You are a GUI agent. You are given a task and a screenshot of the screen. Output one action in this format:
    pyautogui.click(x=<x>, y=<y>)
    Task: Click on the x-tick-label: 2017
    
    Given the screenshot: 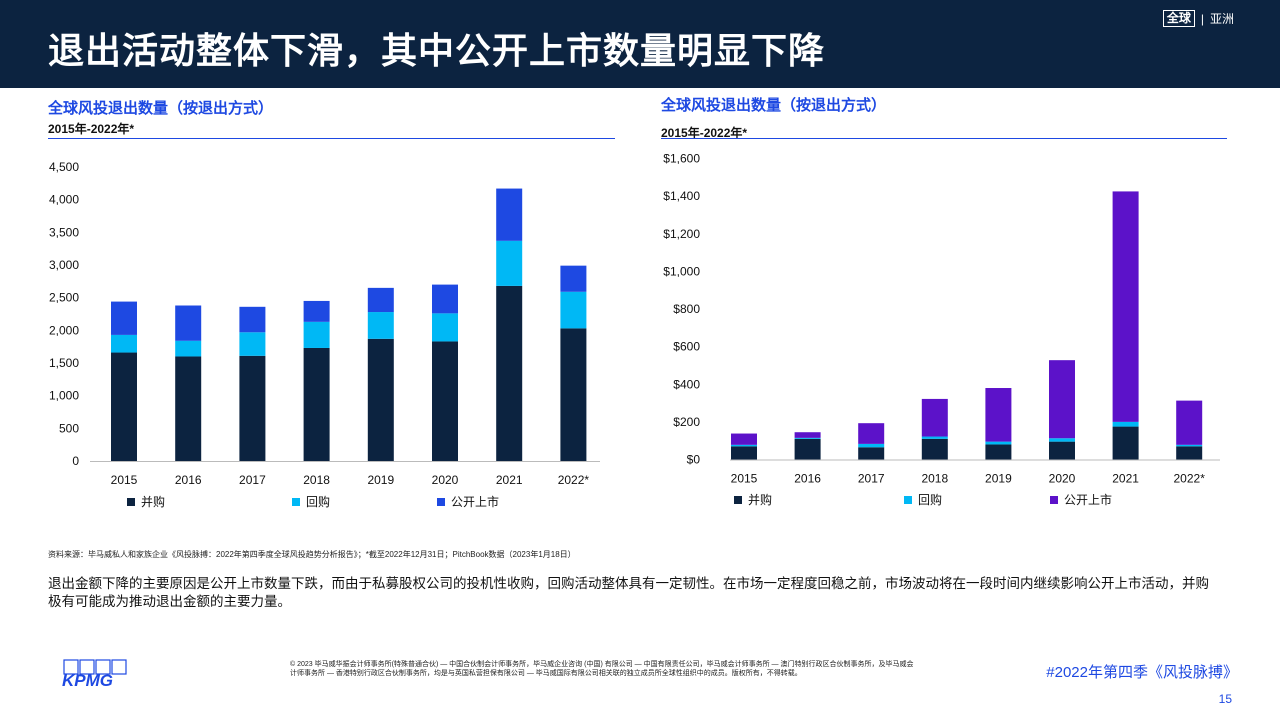 What is the action you would take?
    pyautogui.click(x=871, y=479)
    